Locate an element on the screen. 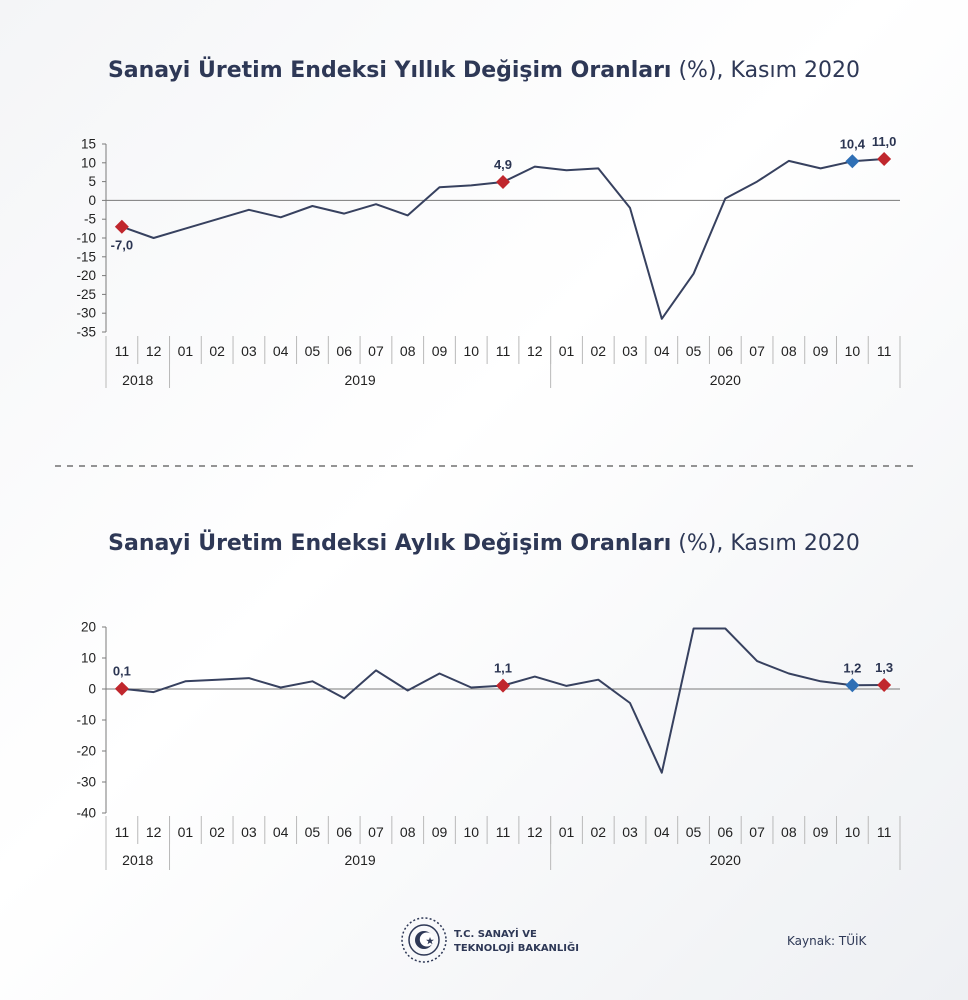 The width and height of the screenshot is (968, 1000). annual-y-tick-label: -5 is located at coordinates (90, 219).